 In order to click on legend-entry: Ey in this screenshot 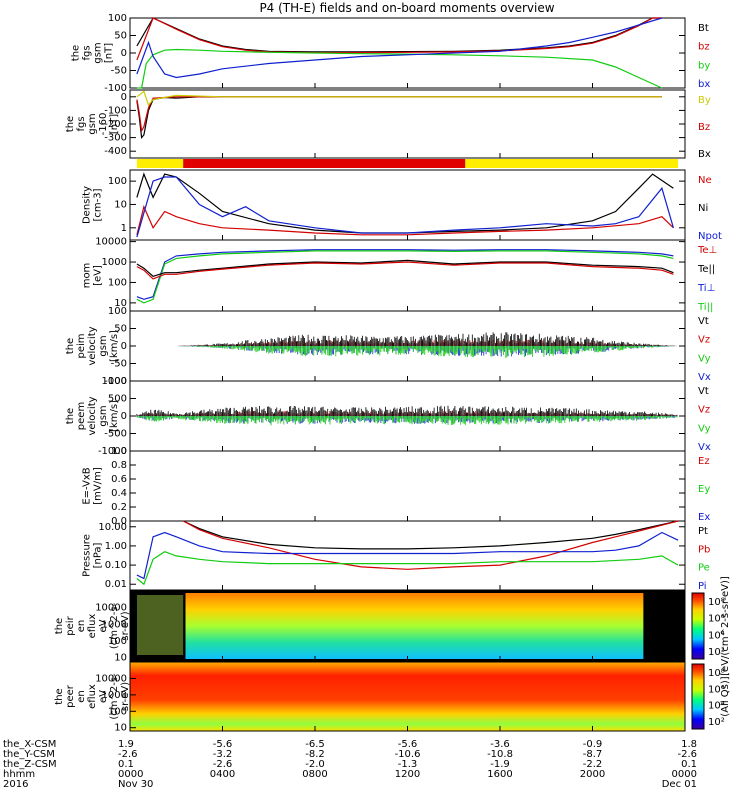, I will do `click(704, 489)`.